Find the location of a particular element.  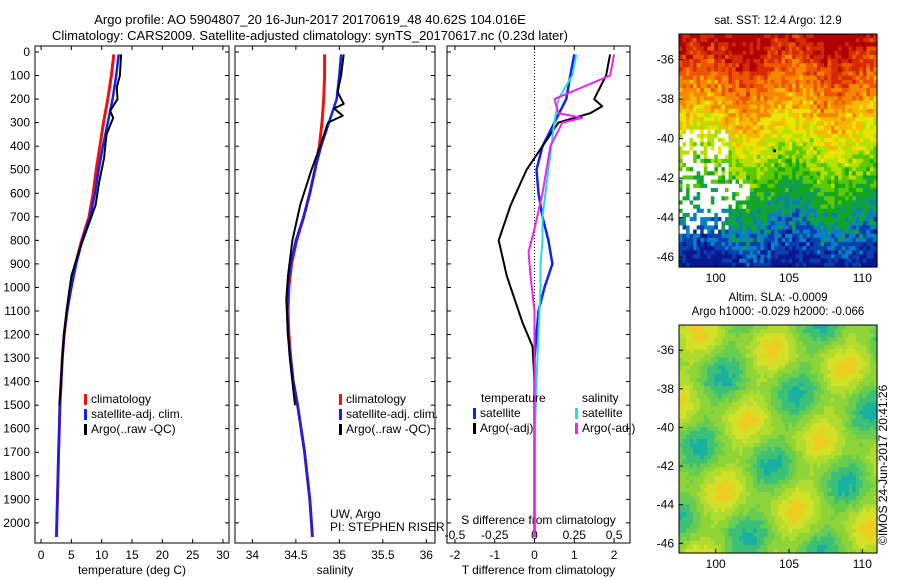

legend-swatch is located at coordinates (85, 399).